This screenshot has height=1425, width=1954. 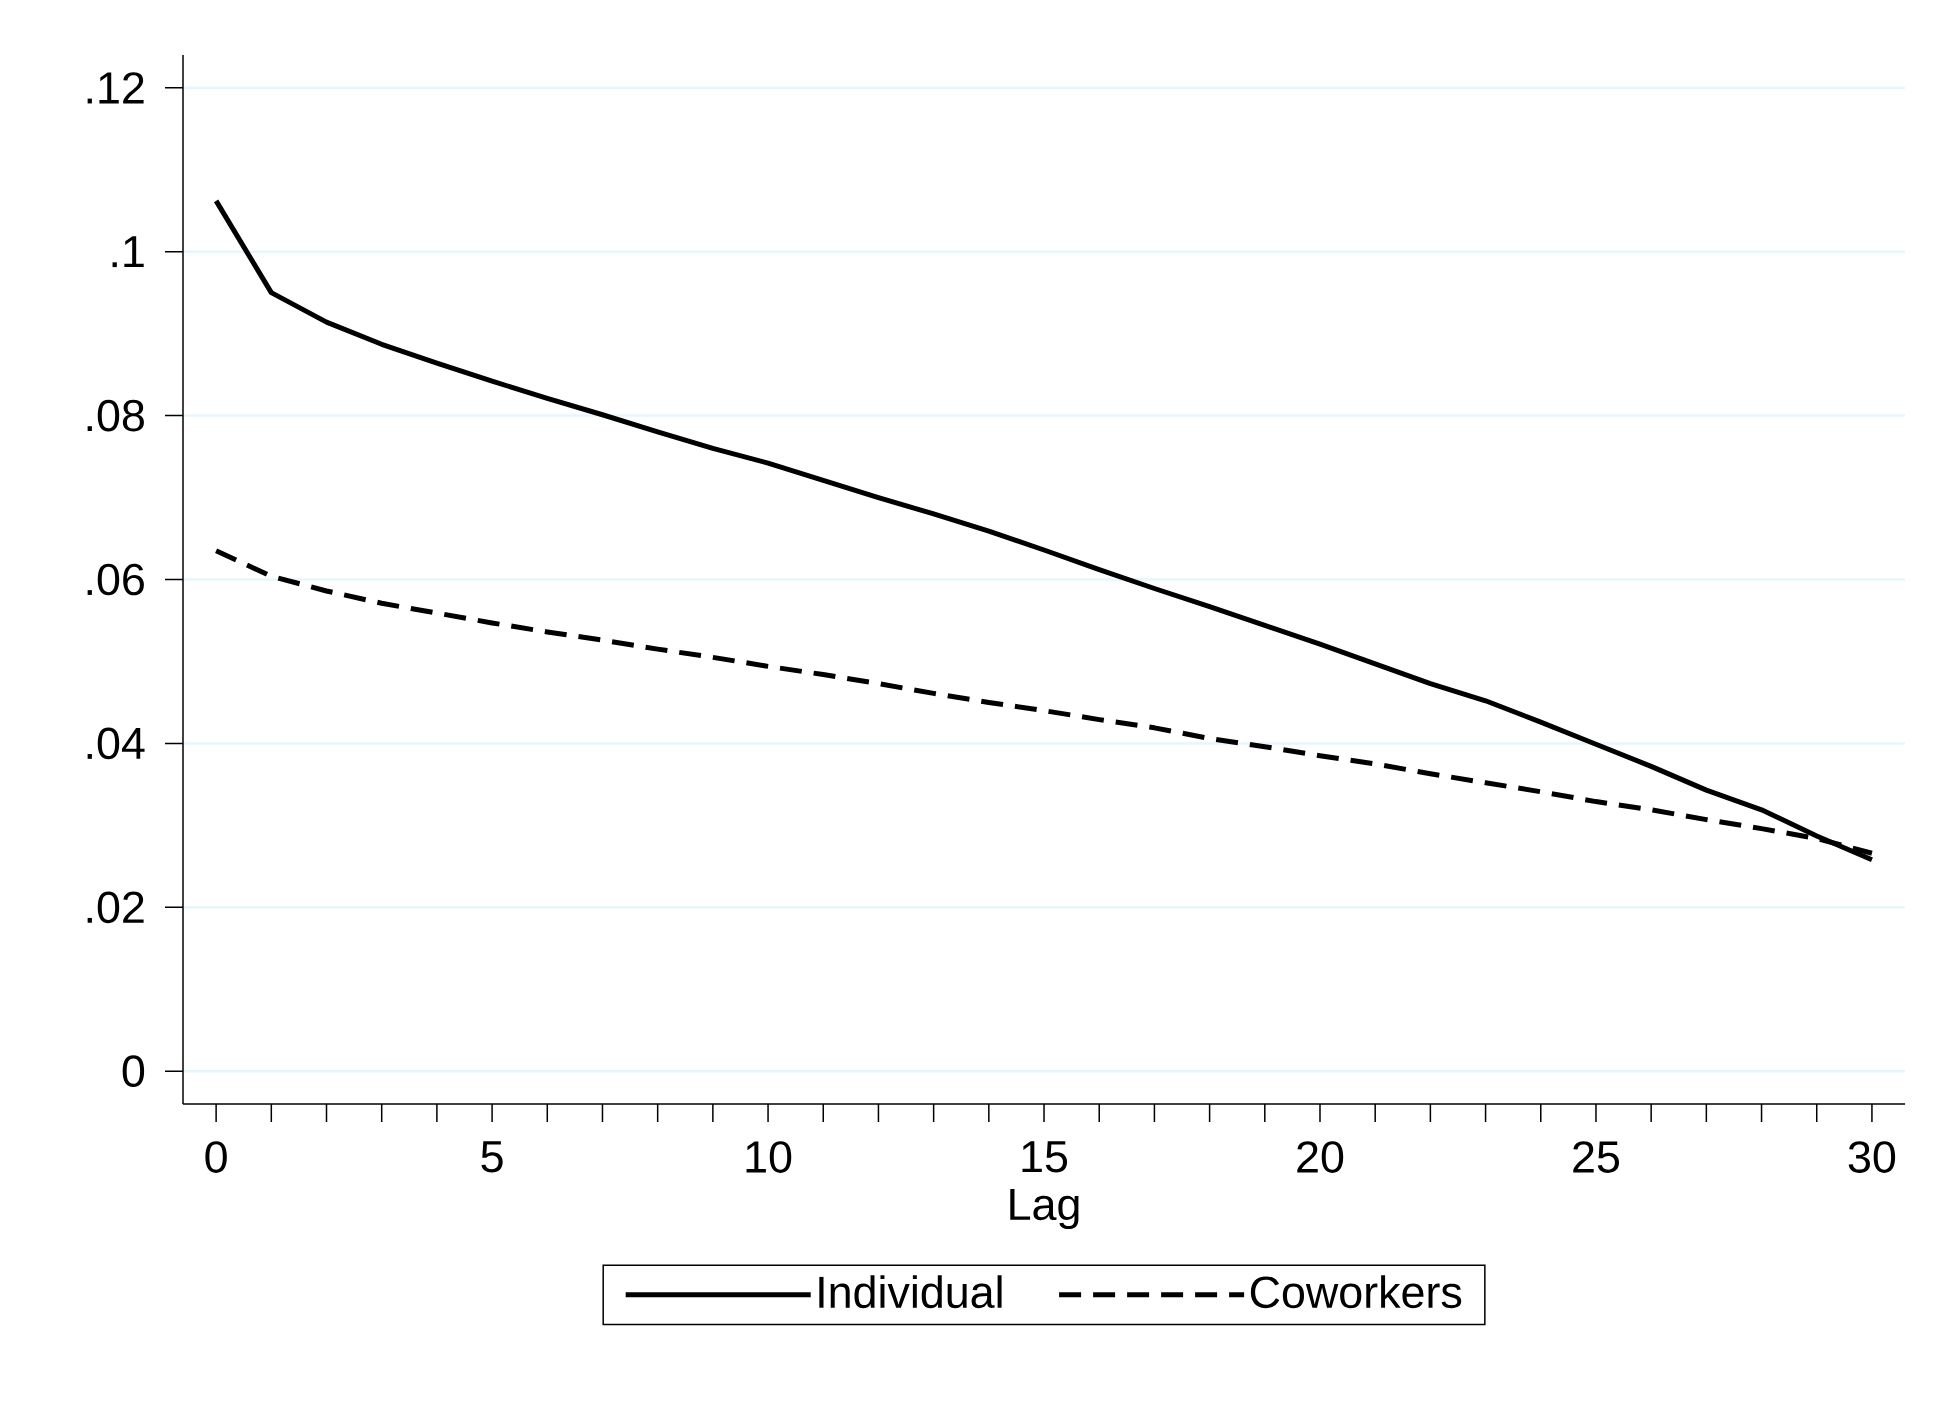 I want to click on y-tick-label: .08, so click(x=115, y=415).